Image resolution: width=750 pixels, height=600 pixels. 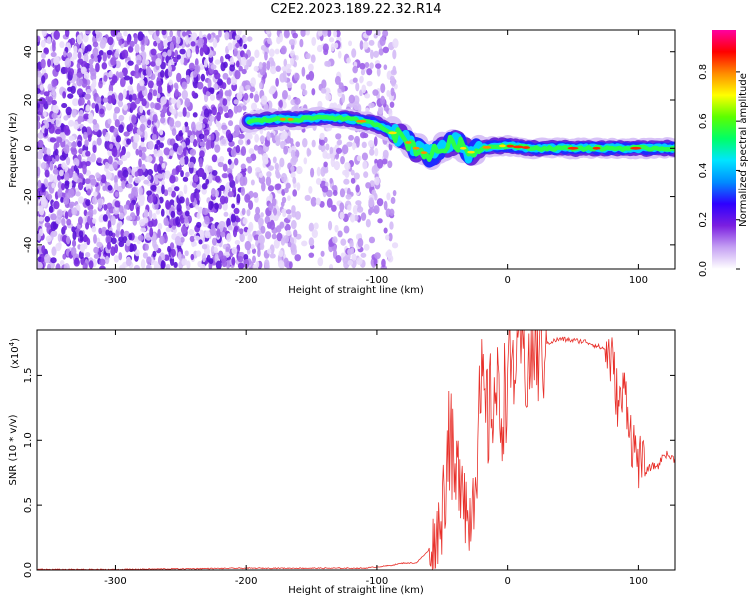 What do you see at coordinates (28, 196) in the screenshot?
I see `spectrogram-y-tick-label: -20` at bounding box center [28, 196].